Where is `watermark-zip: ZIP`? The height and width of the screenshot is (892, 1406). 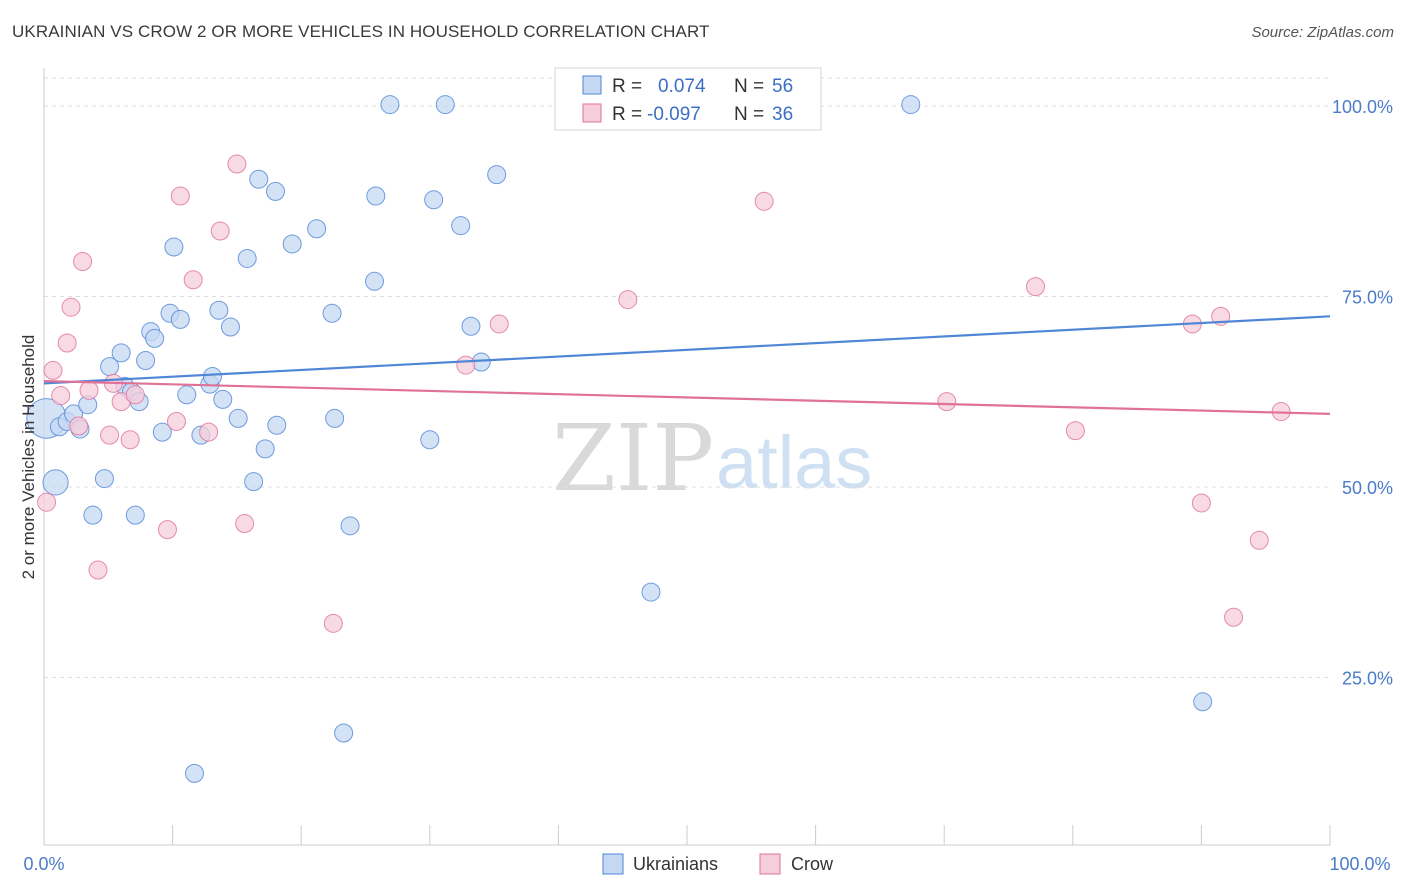
watermark-zip: ZIP is located at coordinates (633, 458).